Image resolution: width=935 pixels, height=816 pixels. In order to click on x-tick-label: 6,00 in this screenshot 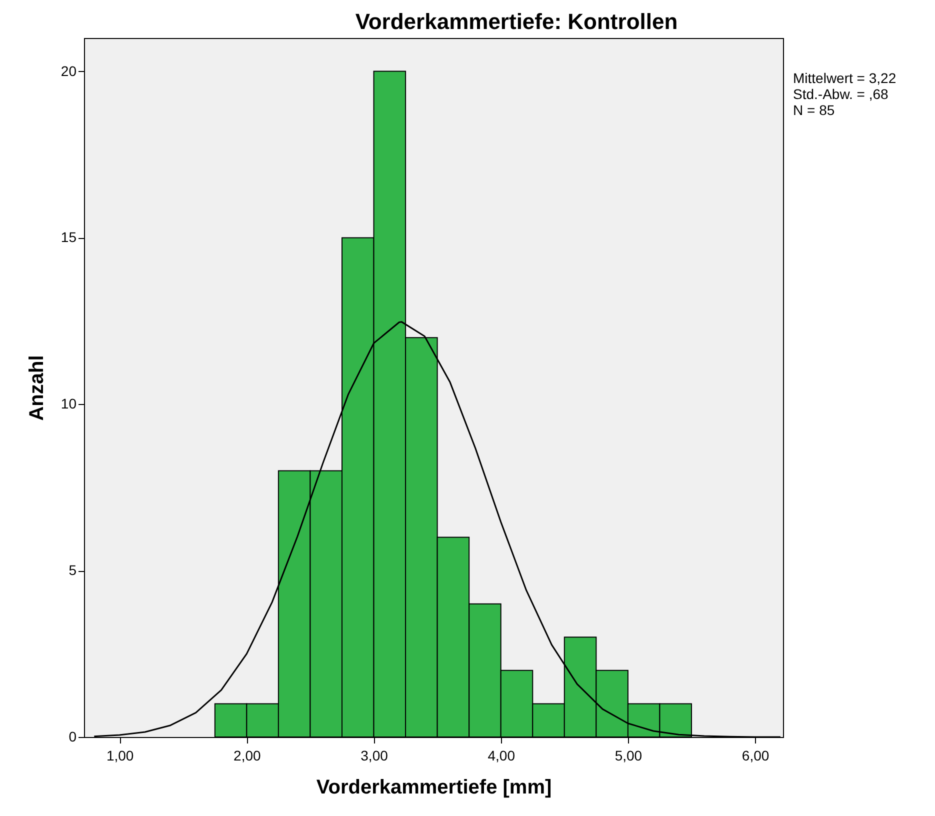, I will do `click(756, 756)`.